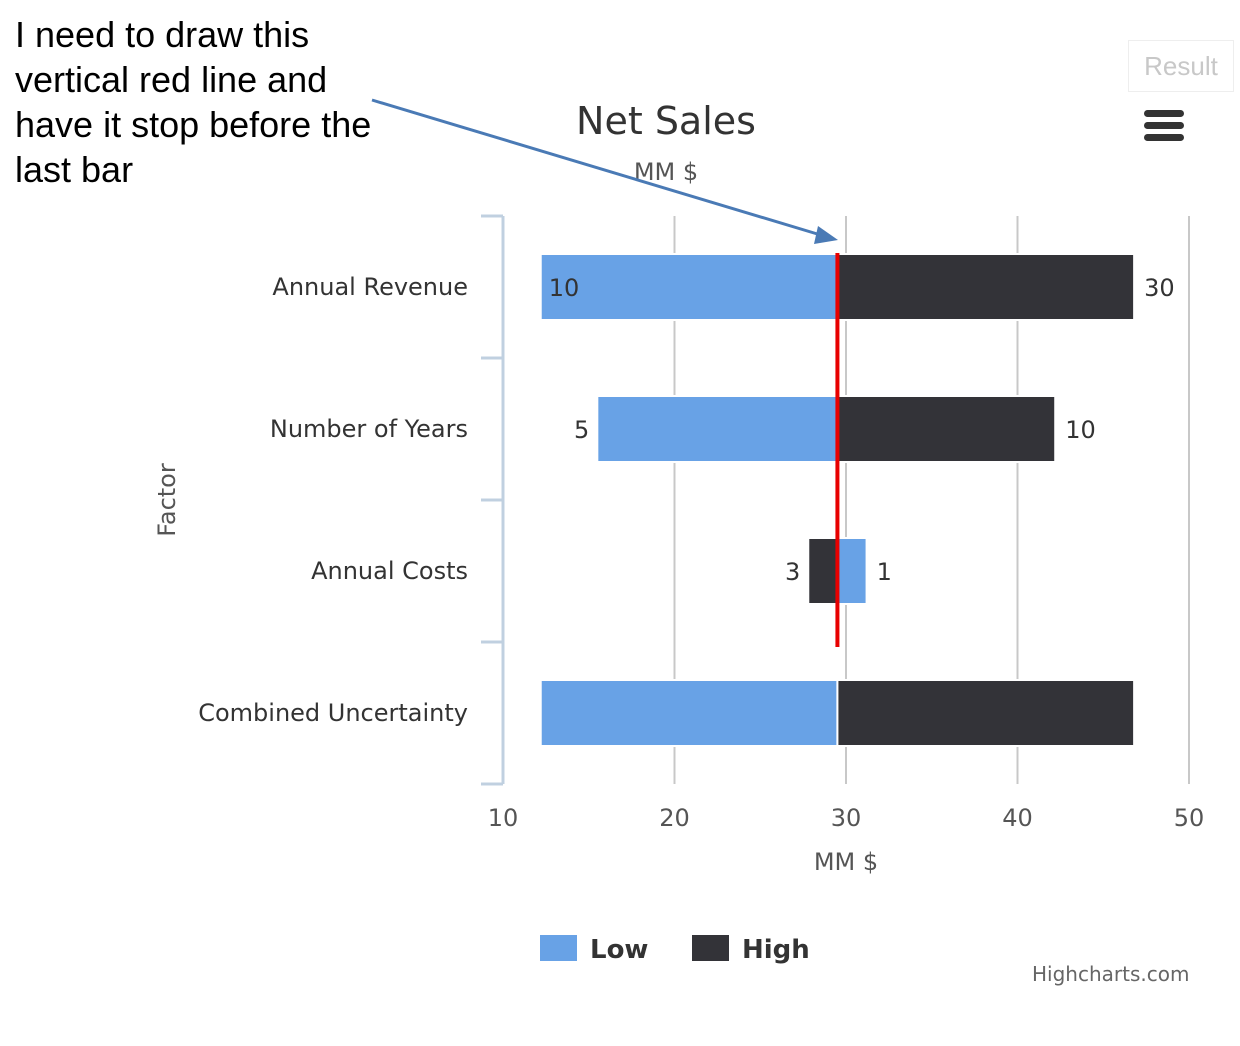 Image resolution: width=1240 pixels, height=1046 pixels. I want to click on data-label: 1, so click(884, 572).